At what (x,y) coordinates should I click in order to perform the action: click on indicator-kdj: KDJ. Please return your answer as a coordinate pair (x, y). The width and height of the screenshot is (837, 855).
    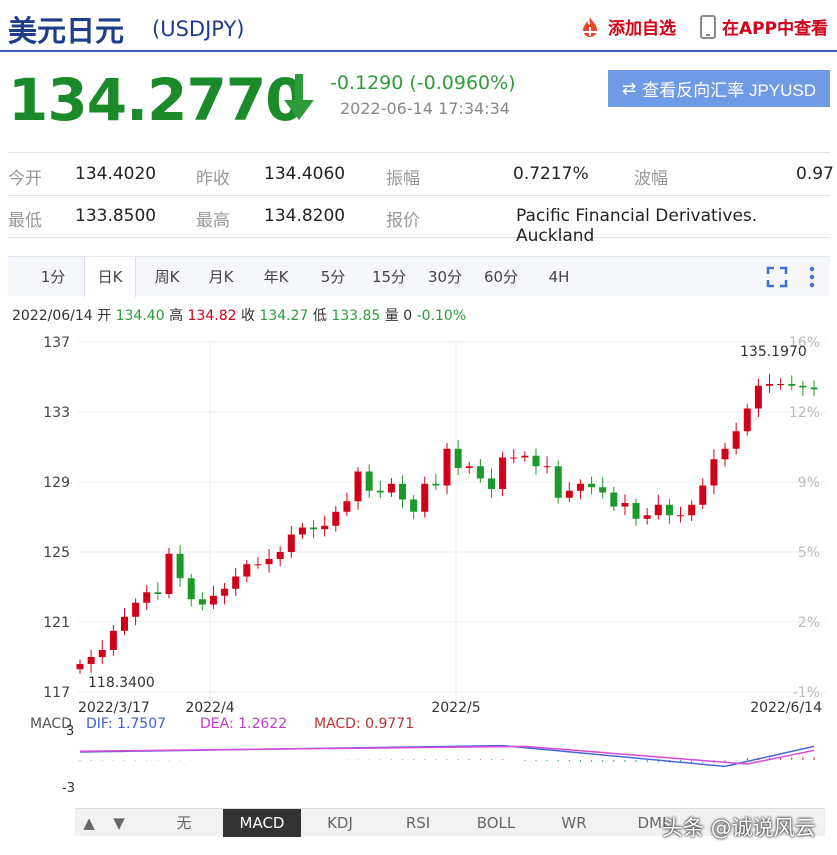
    Looking at the image, I should click on (340, 823).